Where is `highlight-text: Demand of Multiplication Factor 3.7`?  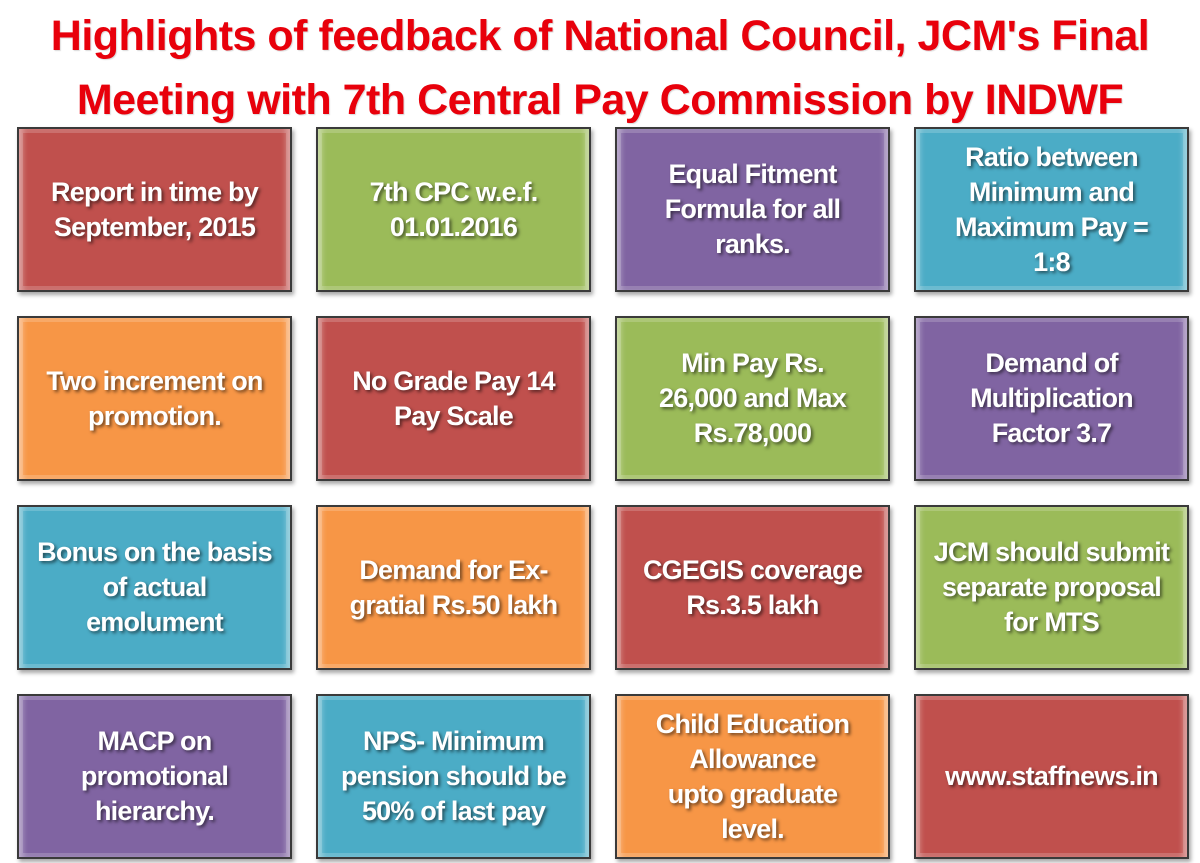
highlight-text: Demand of Multiplication Factor 3.7 is located at coordinates (1052, 398).